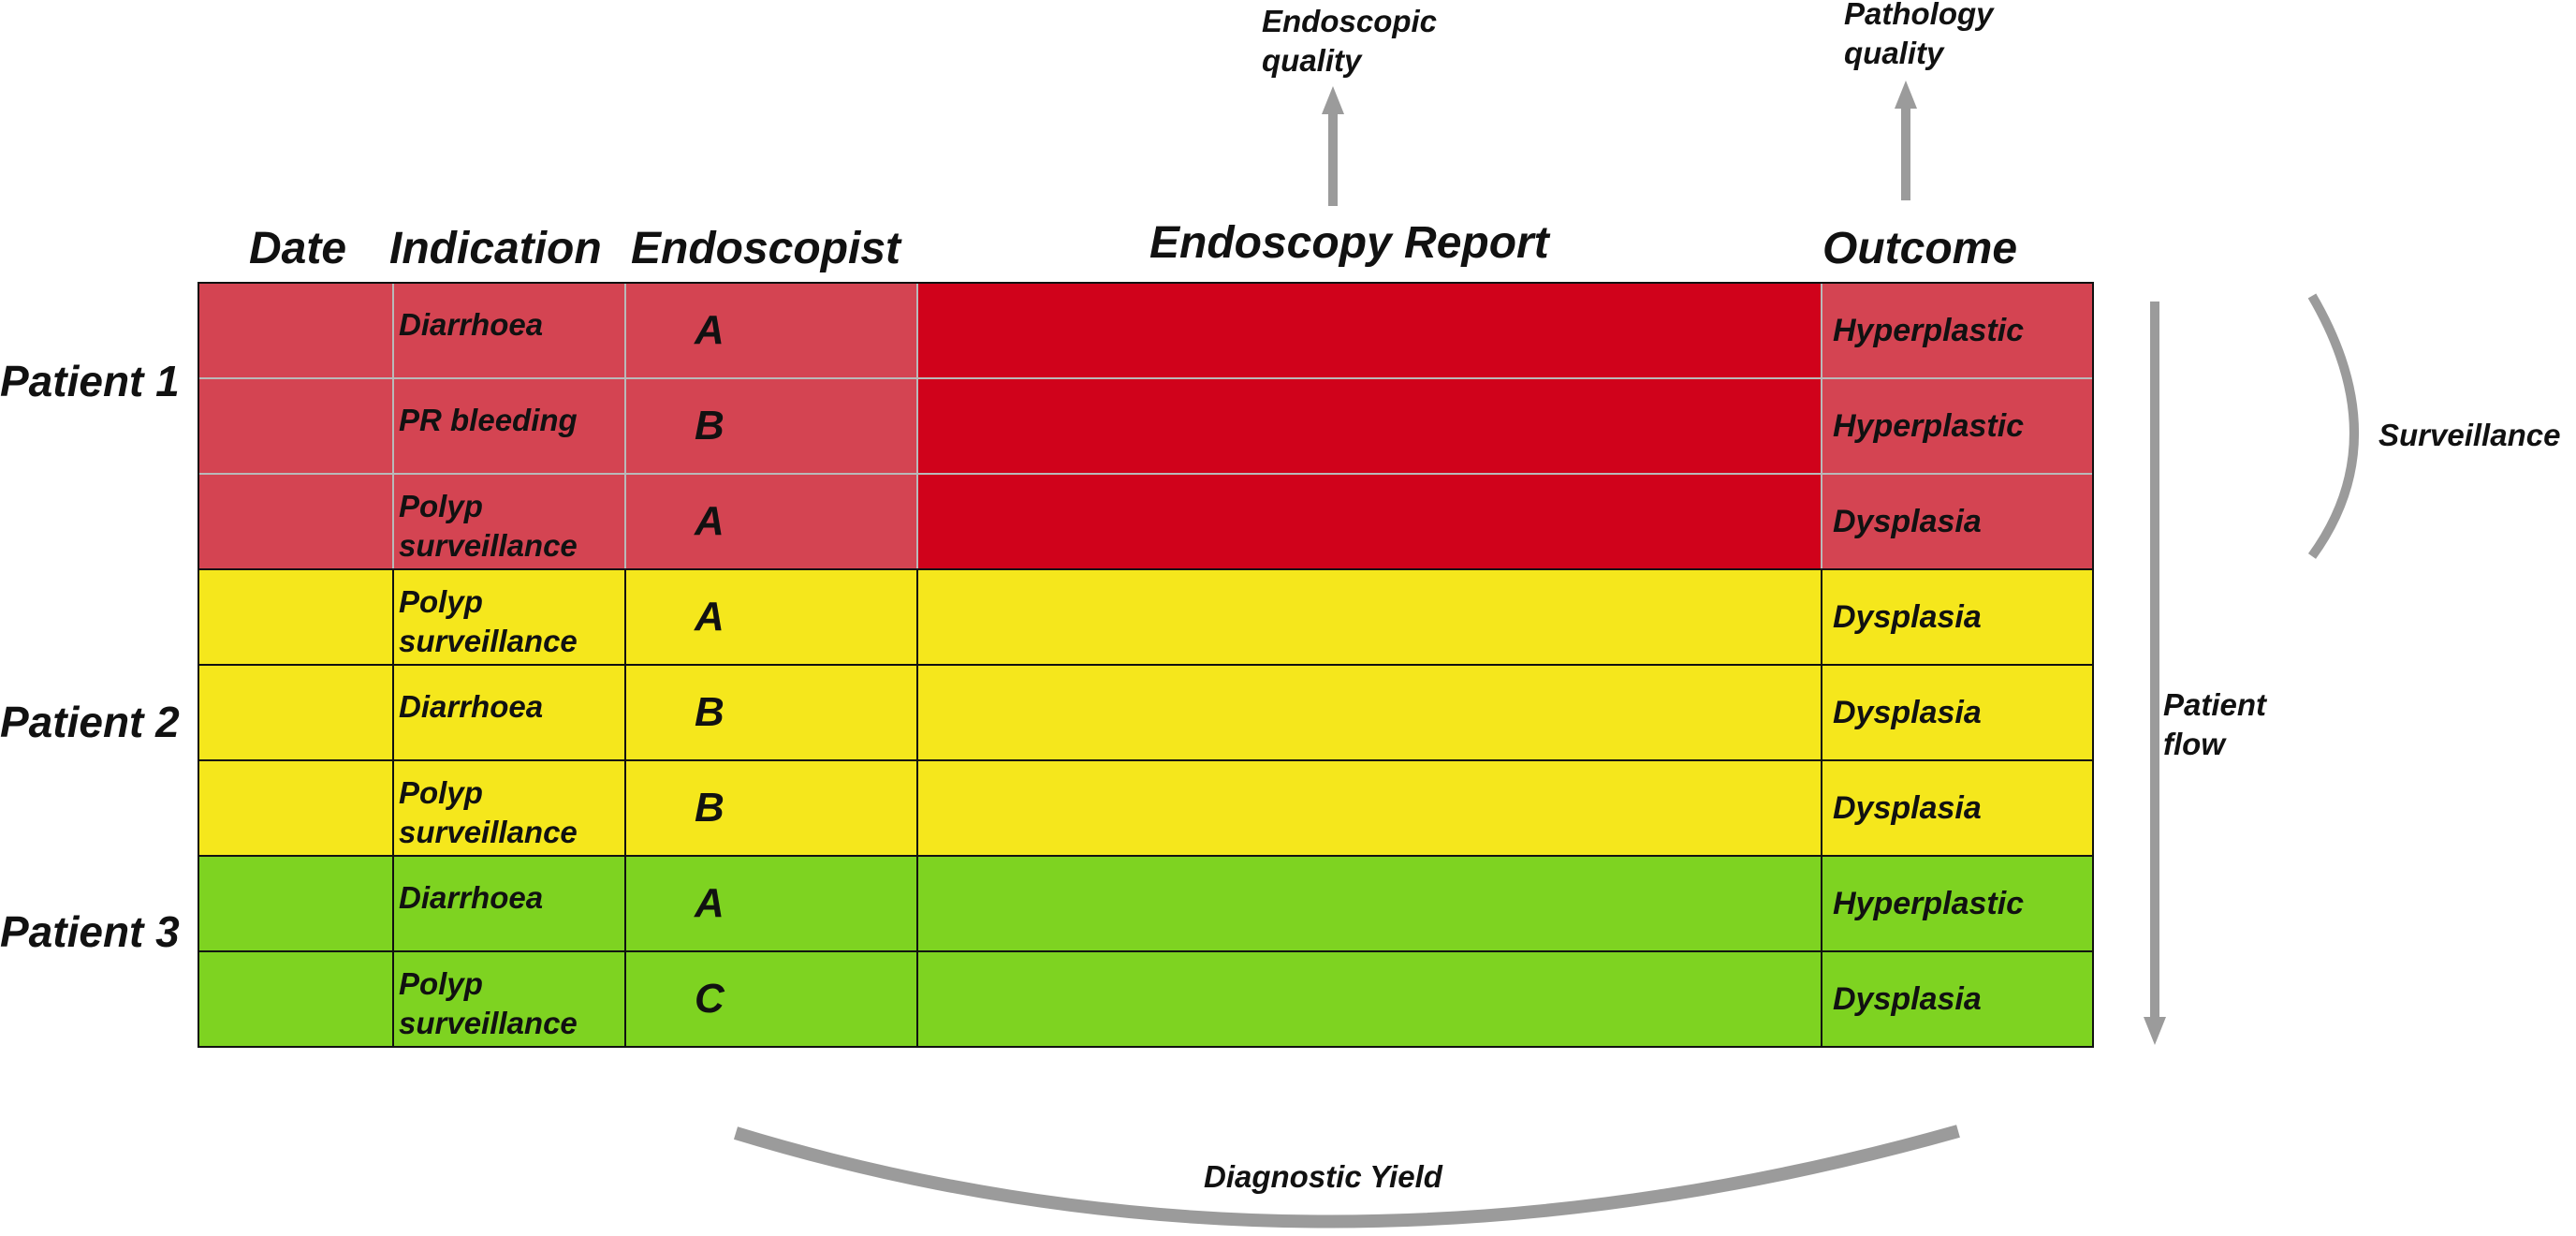 The height and width of the screenshot is (1236, 2576). Describe the element at coordinates (1323, 1176) in the screenshot. I see `diagnostic-yield-label: Diagnostic Yield` at that location.